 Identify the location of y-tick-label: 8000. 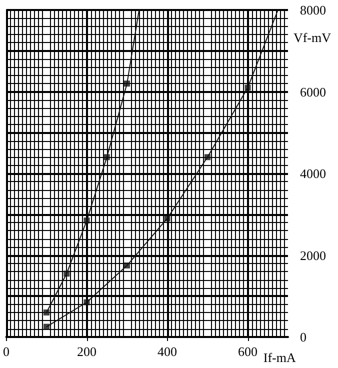
(313, 10).